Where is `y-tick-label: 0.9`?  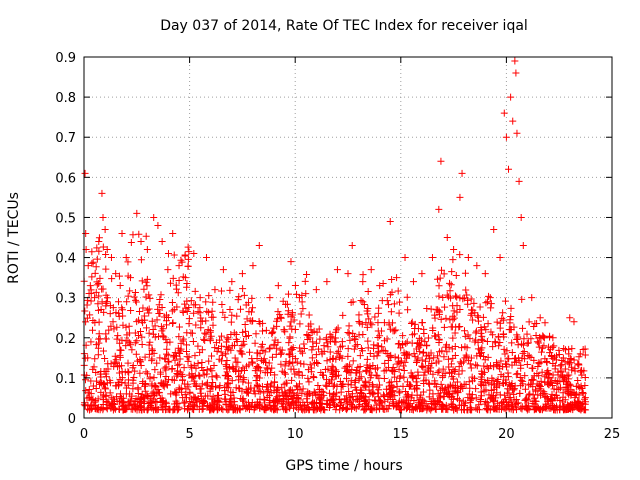 y-tick-label: 0.9 is located at coordinates (65, 58).